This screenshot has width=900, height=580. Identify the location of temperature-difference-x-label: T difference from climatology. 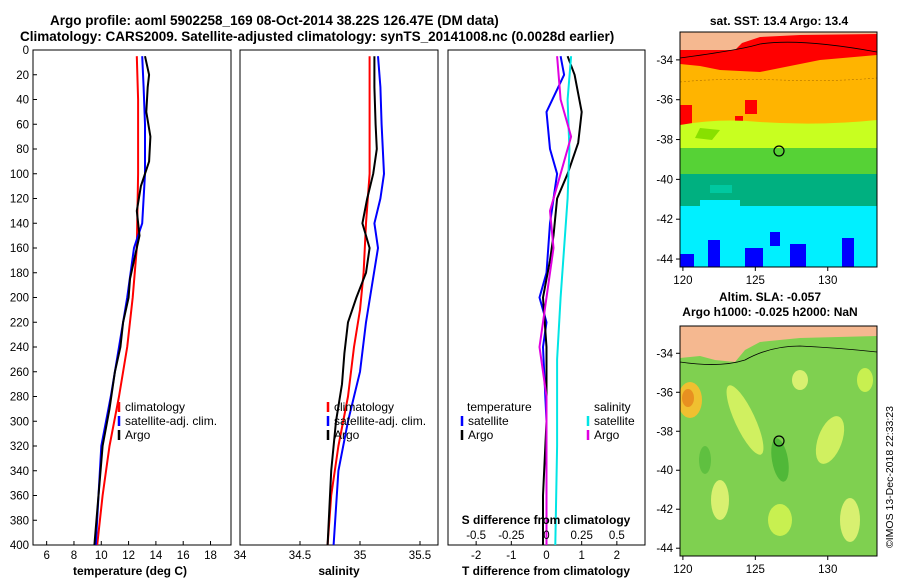
(546, 571).